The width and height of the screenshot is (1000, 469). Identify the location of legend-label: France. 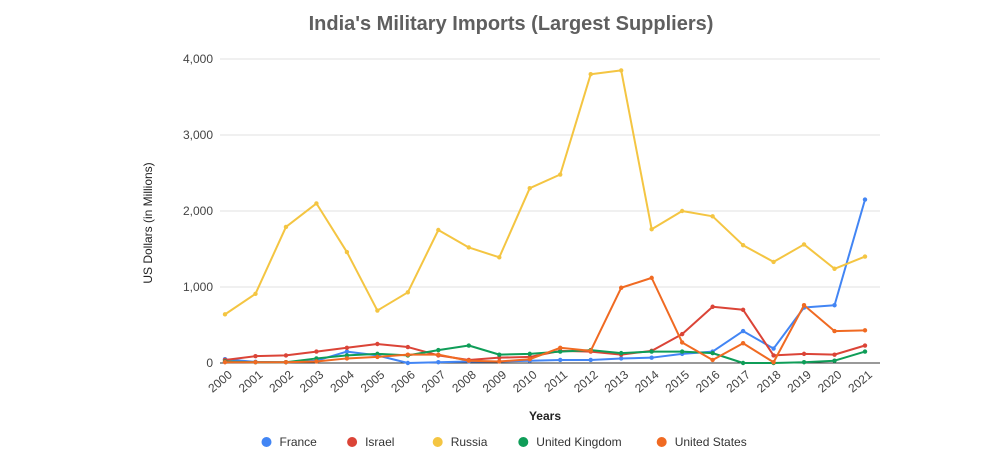
(299, 442).